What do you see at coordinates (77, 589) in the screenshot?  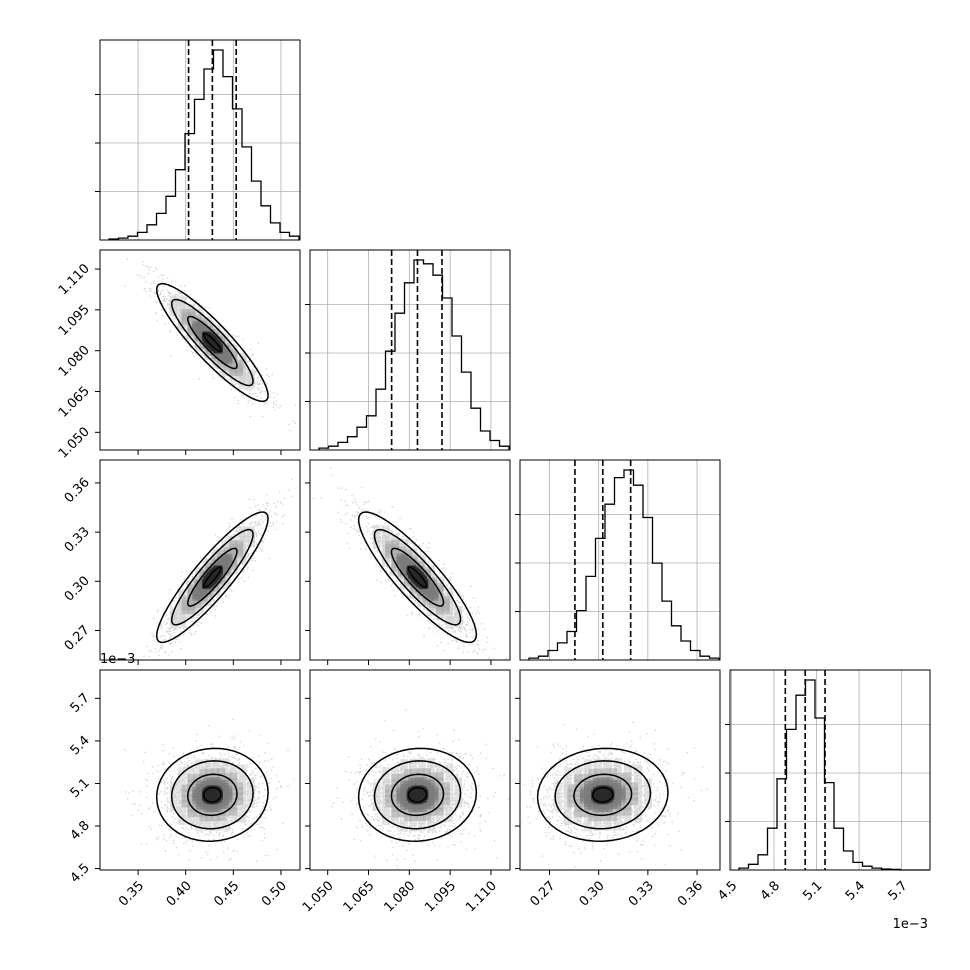 I see `y-tick-label: 0.30` at bounding box center [77, 589].